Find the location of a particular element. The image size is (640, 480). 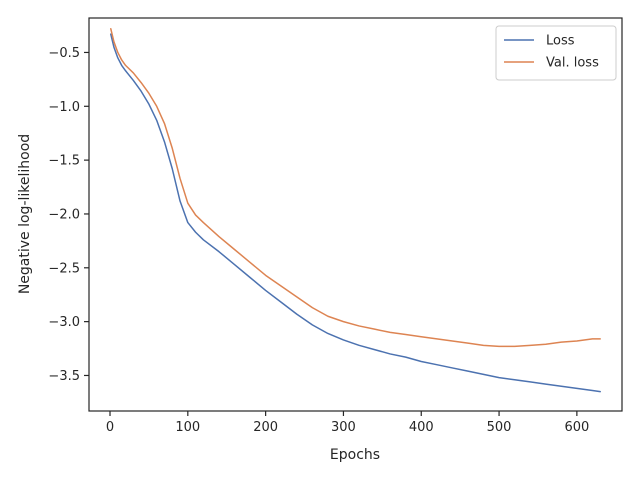

x-tick-label: 0 is located at coordinates (110, 427).